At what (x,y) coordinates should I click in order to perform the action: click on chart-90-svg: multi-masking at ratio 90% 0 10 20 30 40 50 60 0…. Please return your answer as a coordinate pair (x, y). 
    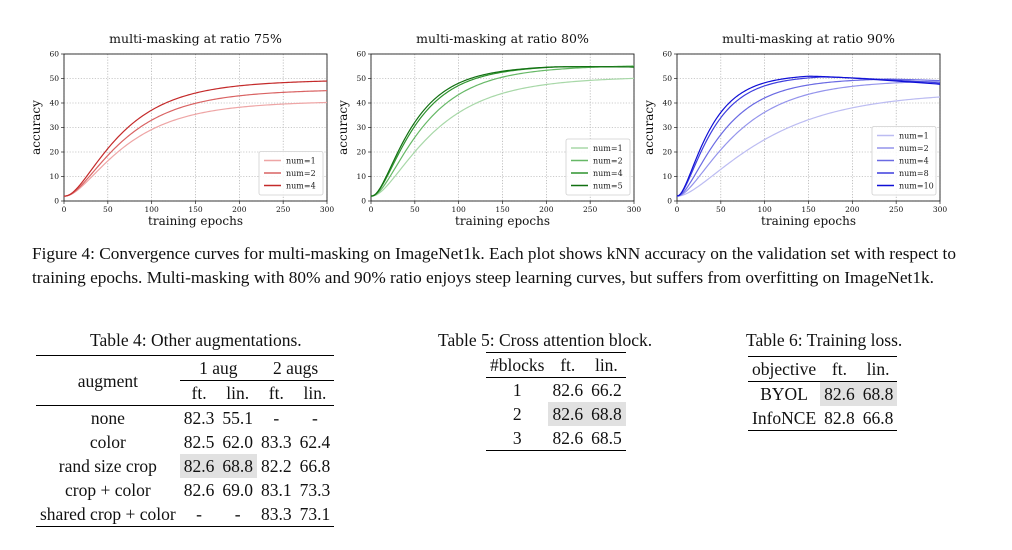
    Looking at the image, I should click on (795, 129).